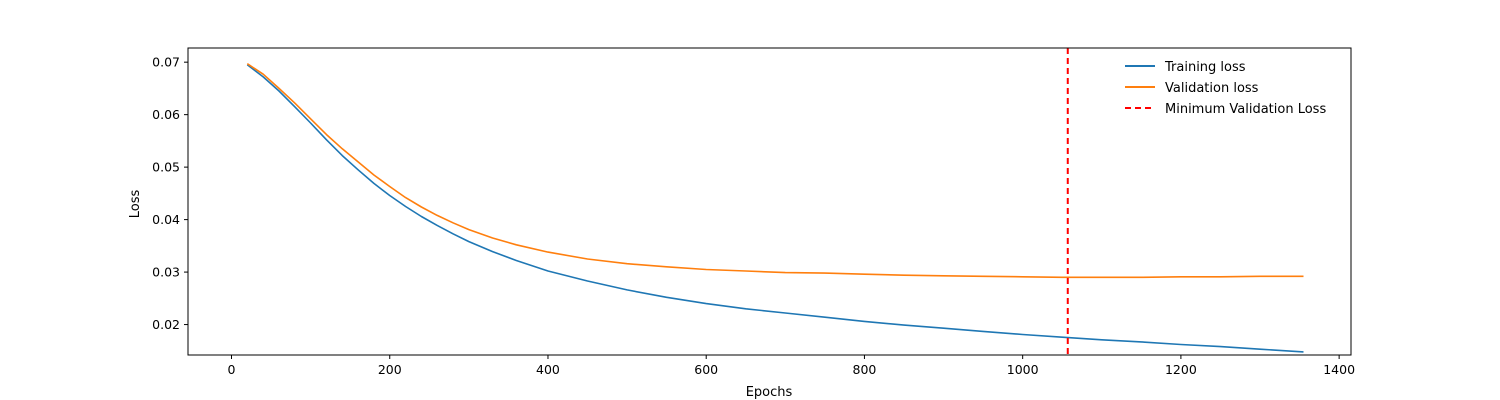 The height and width of the screenshot is (400, 1500). Describe the element at coordinates (1339, 369) in the screenshot. I see `x-tick-label: 1400` at that location.